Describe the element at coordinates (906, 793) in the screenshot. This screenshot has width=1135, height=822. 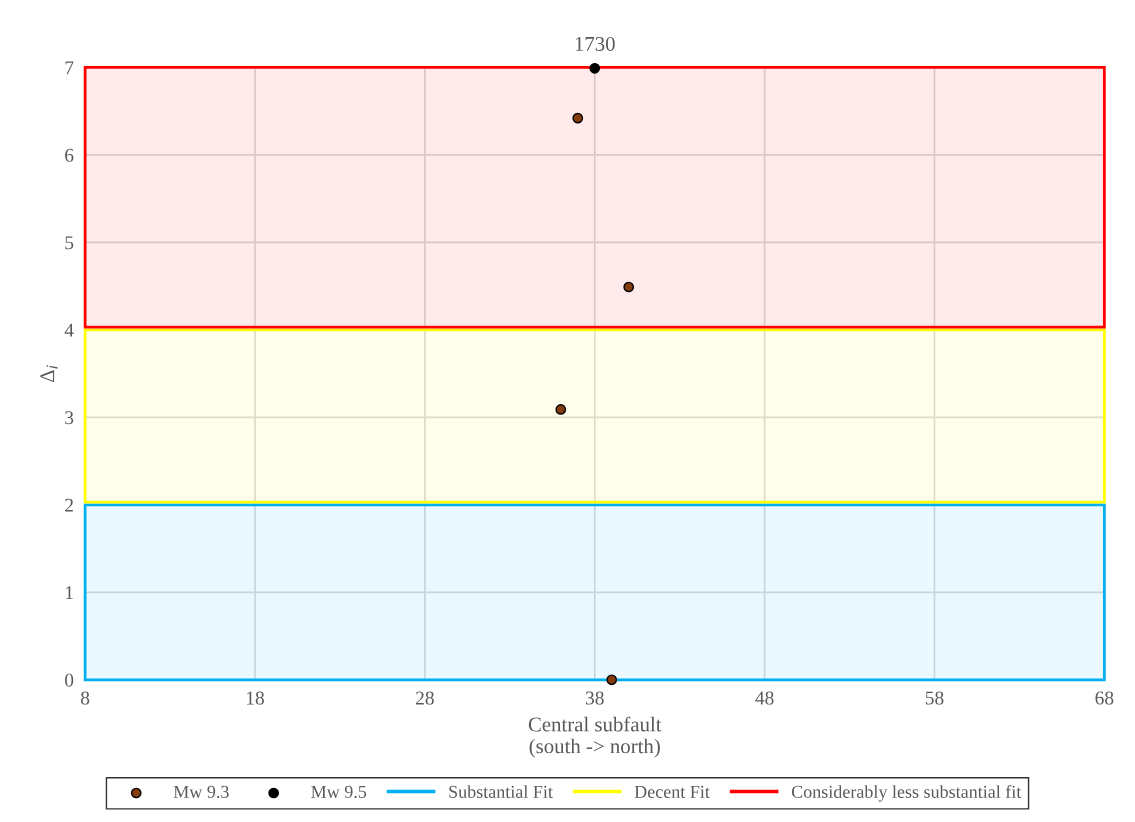
I see `legend-label: Considerably less substantial fit` at that location.